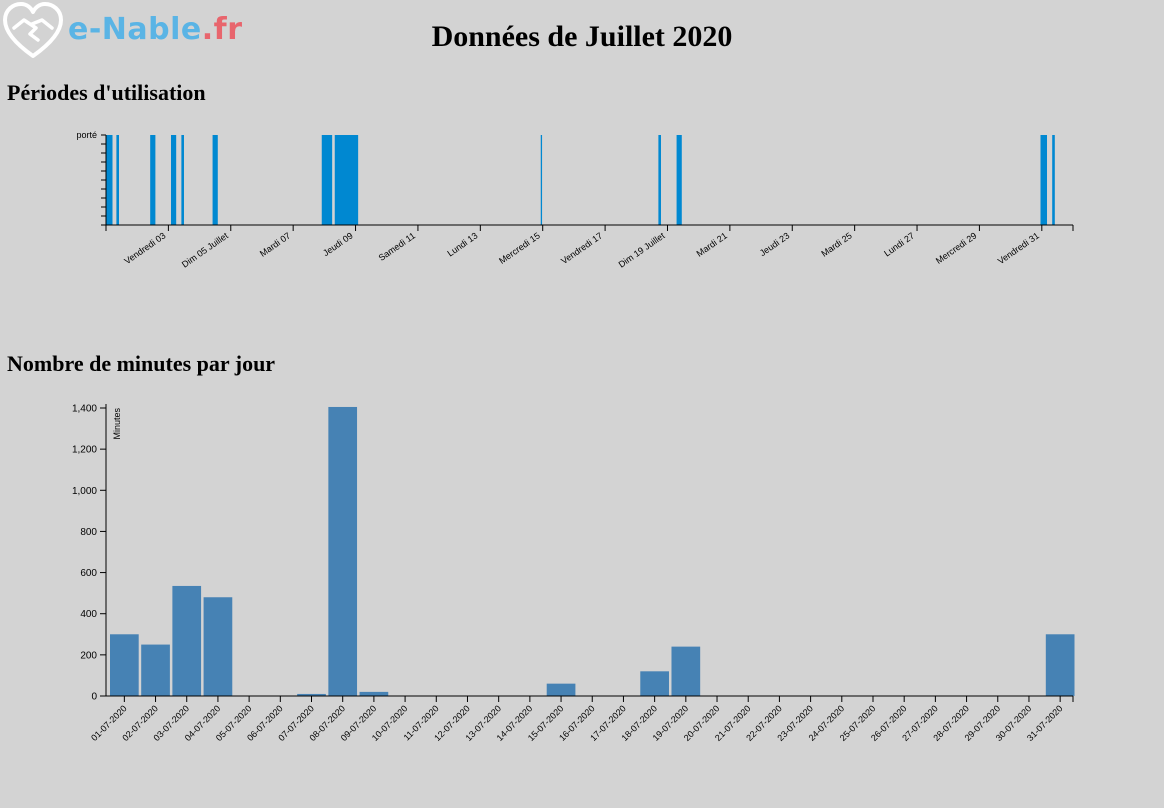 This screenshot has width=1164, height=808. I want to click on minutes-y-tick-label: 600, so click(88, 573).